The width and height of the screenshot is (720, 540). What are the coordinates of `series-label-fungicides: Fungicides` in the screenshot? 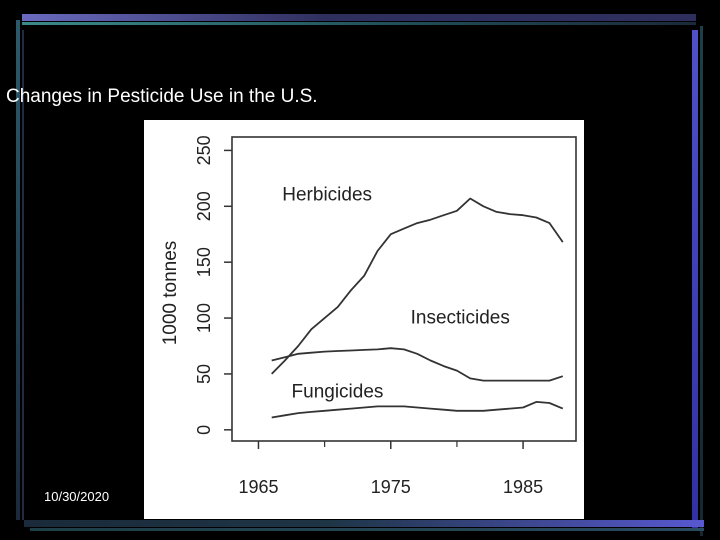 It's located at (338, 391).